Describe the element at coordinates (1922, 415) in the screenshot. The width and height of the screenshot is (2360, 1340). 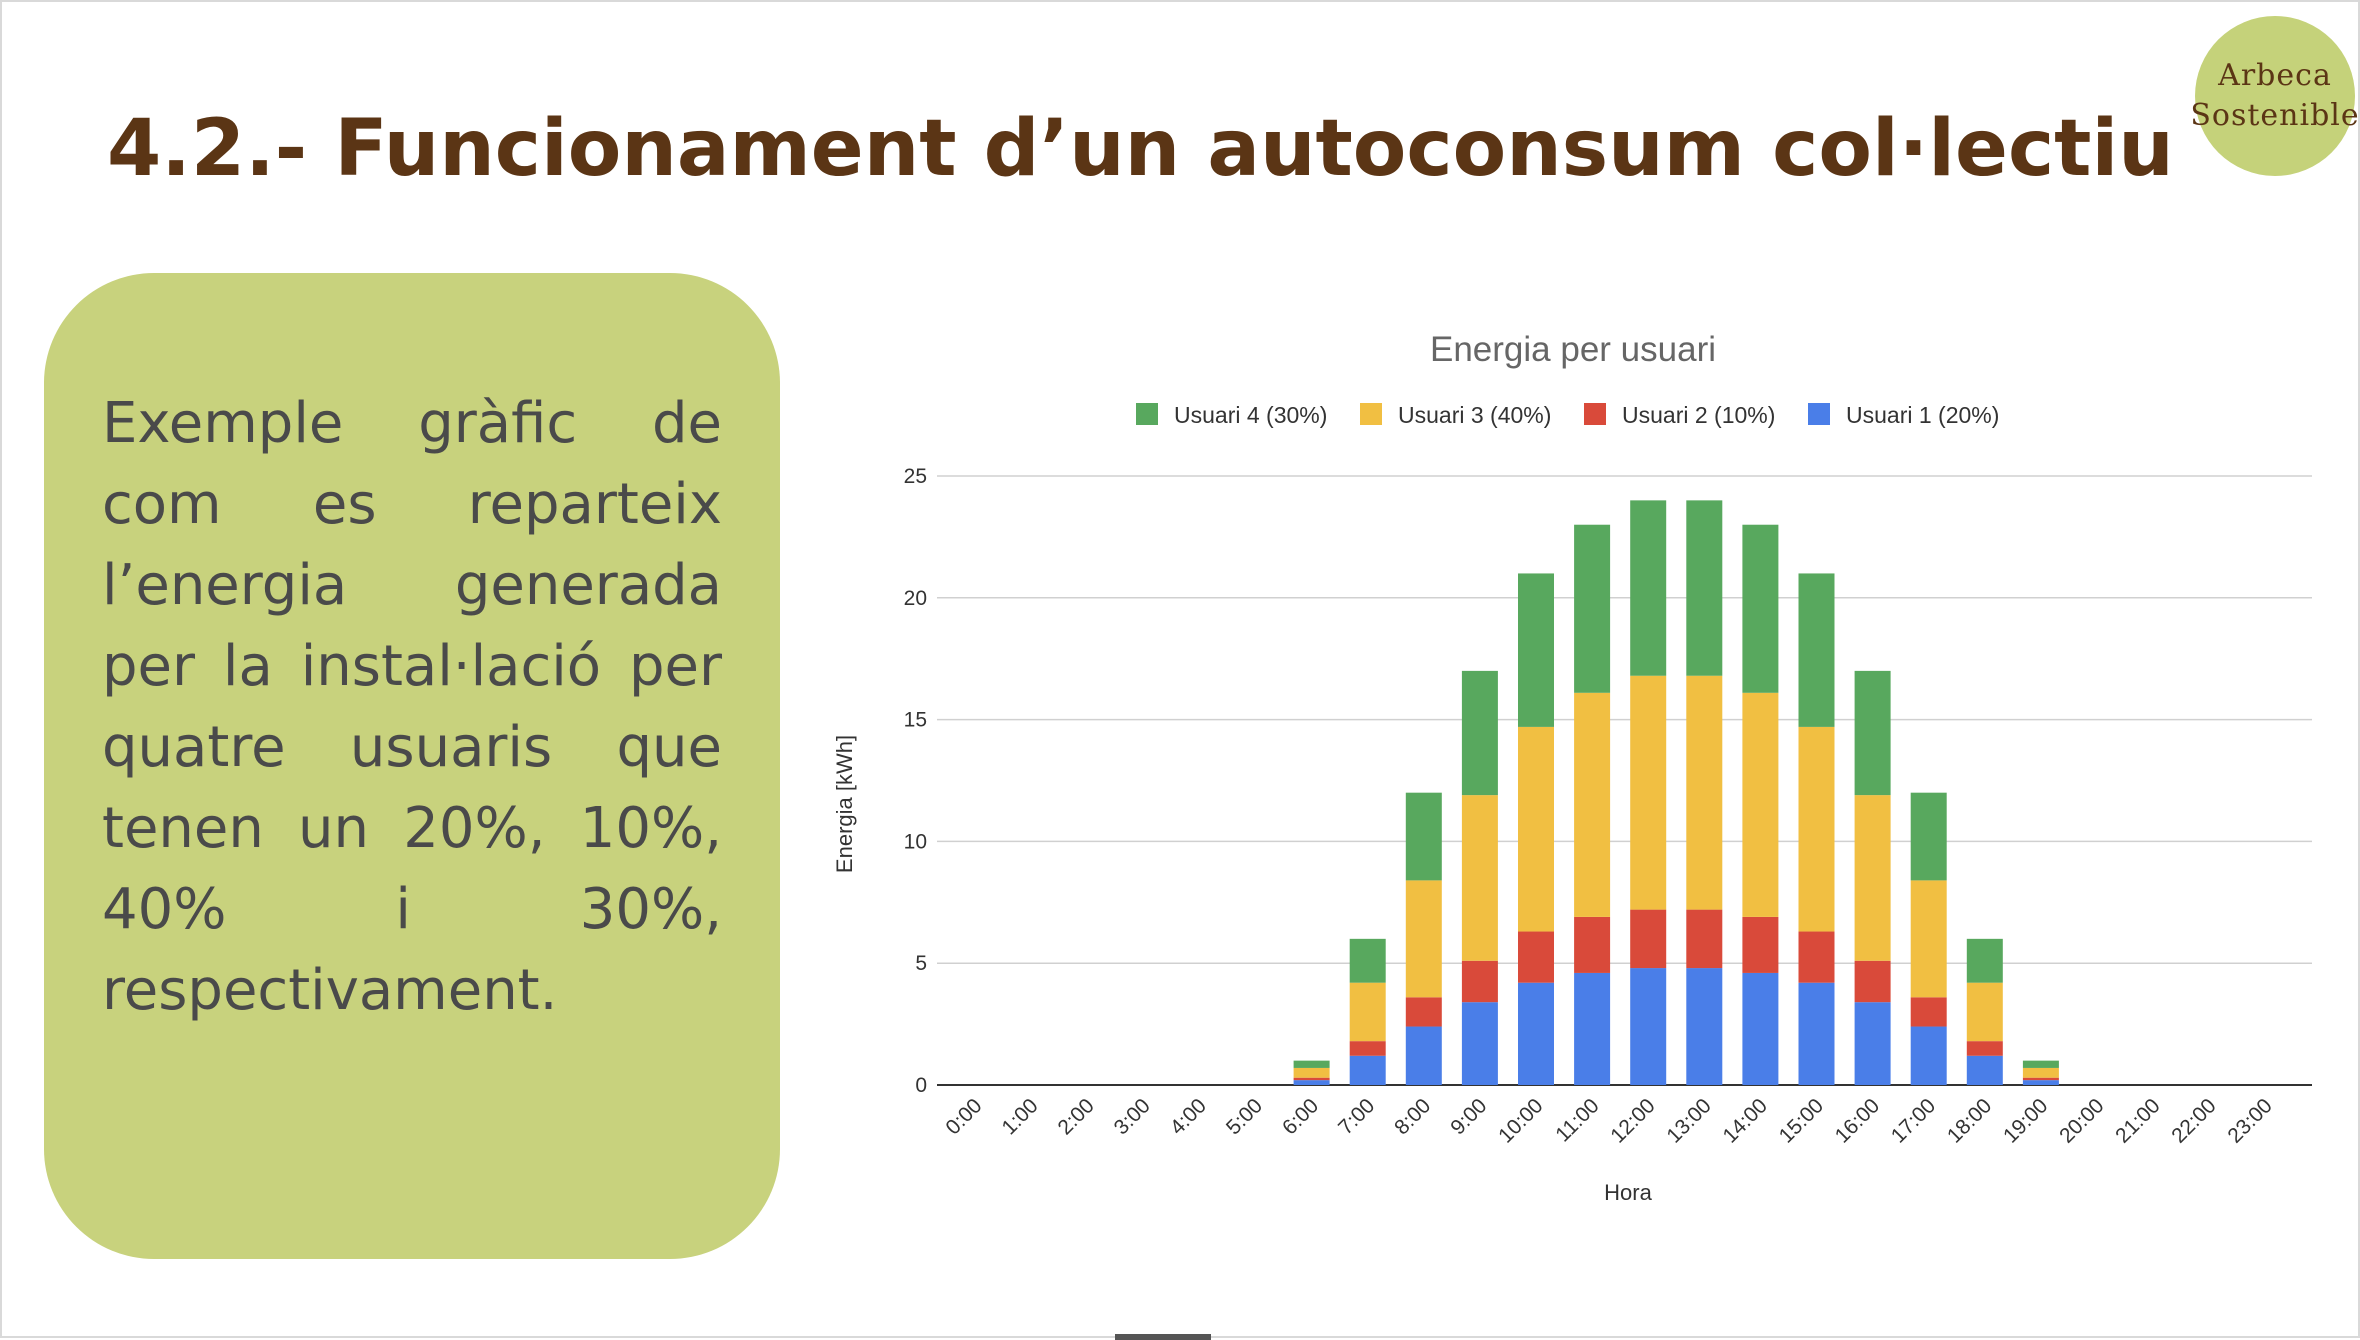
I see `legend-label: Usuari 1 (20%)` at that location.